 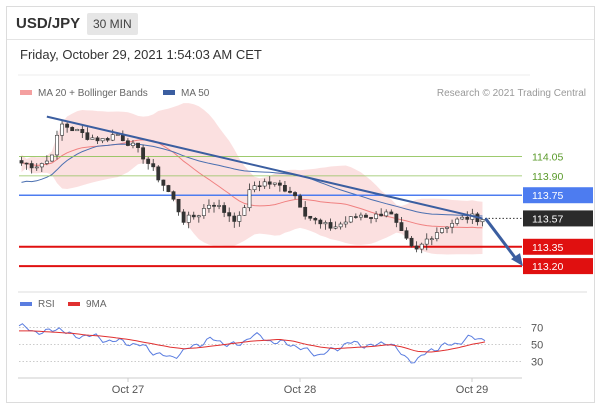 What do you see at coordinates (141, 54) in the screenshot?
I see `chart-datetime: Friday, October 29, 2021 1:54:03 AM CET` at bounding box center [141, 54].